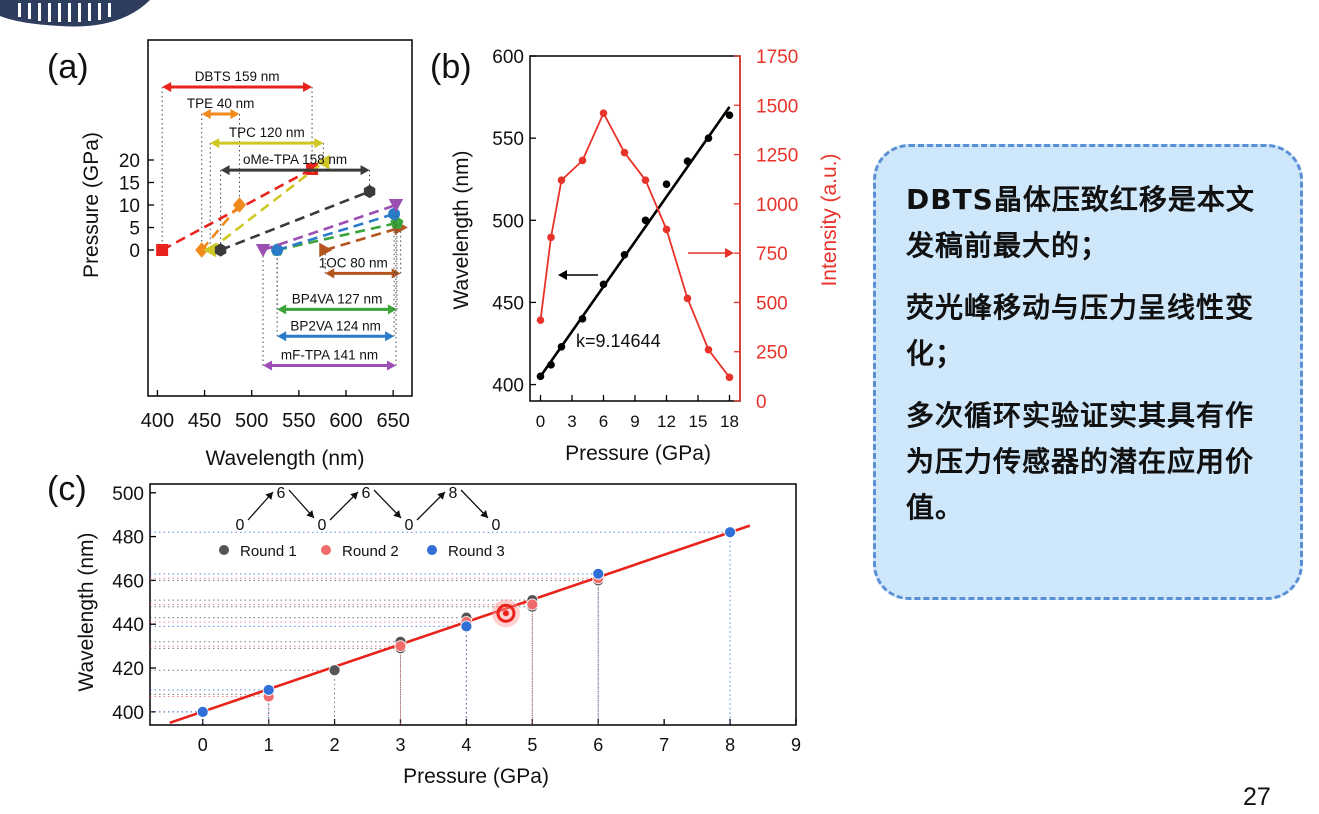  Describe the element at coordinates (221, 103) in the screenshot. I see `span-label: TPE 40 nm` at that location.